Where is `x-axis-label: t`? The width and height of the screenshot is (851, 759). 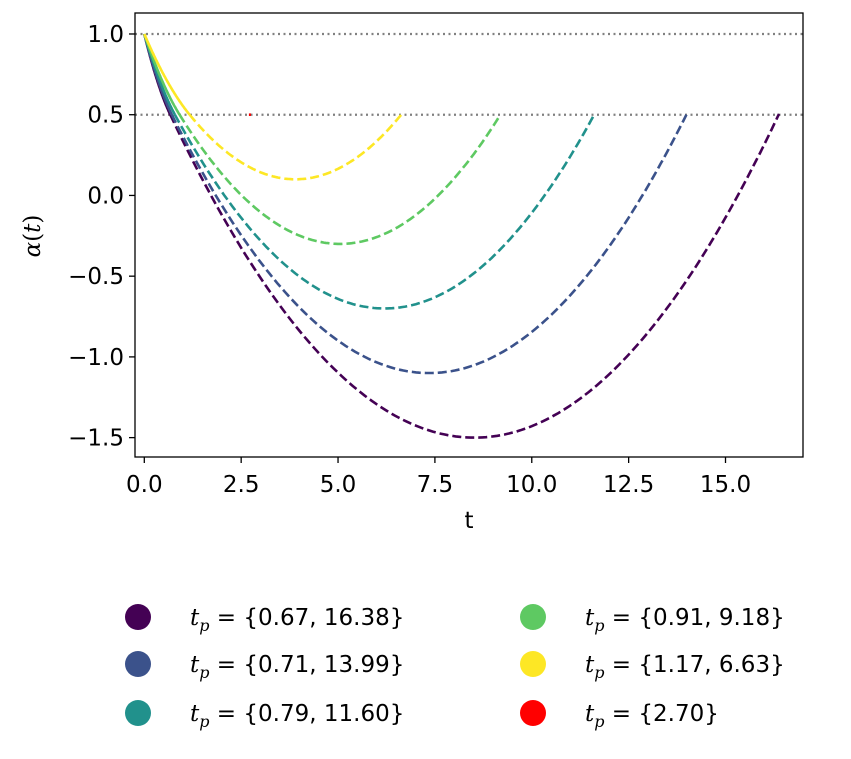 x-axis-label: t is located at coordinates (468, 521).